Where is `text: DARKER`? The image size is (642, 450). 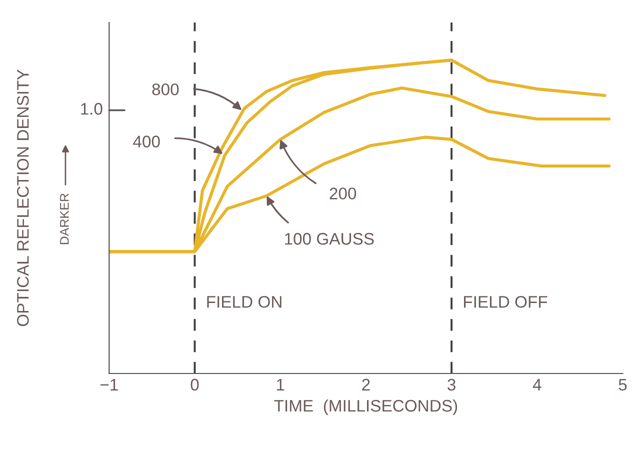 text: DARKER is located at coordinates (64, 219).